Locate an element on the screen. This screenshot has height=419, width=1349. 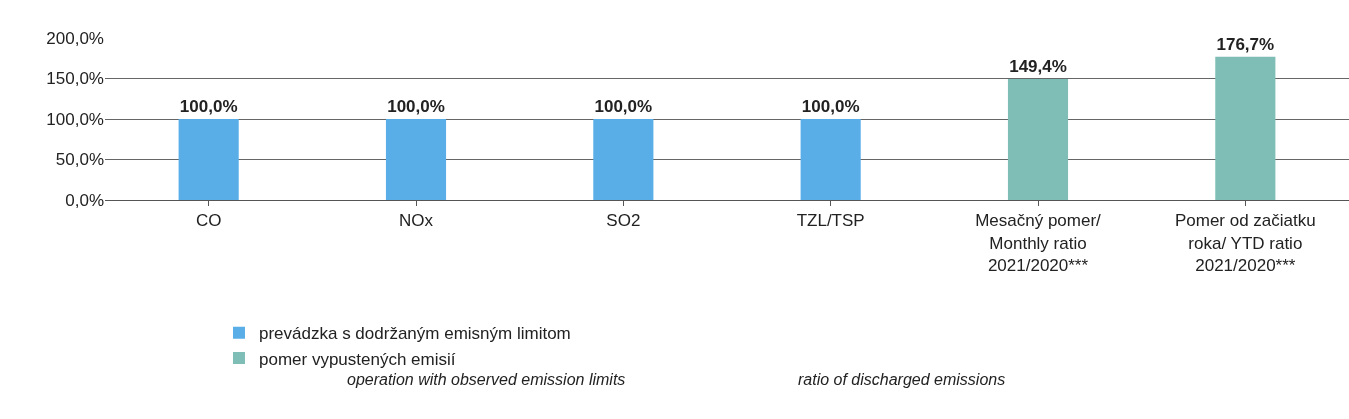
x-tick-label: CO is located at coordinates (208, 221).